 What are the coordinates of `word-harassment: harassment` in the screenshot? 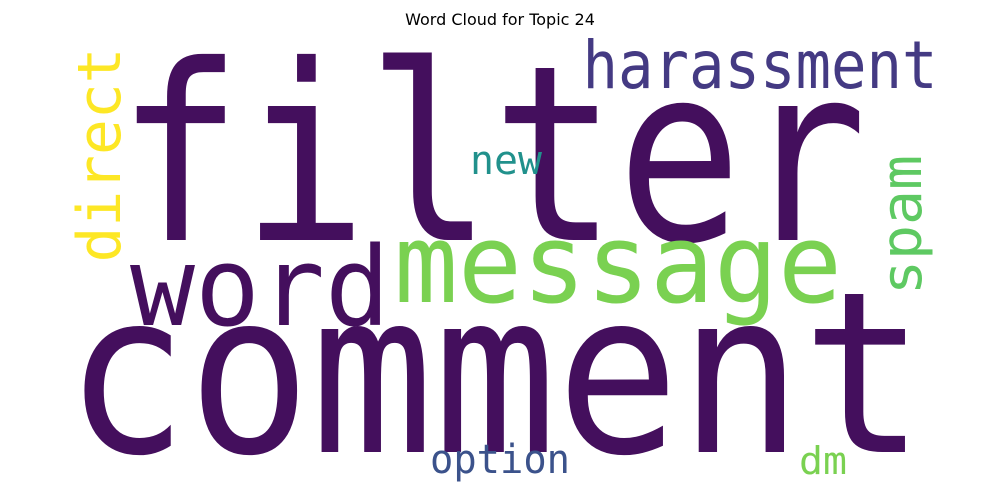 It's located at (760, 65).